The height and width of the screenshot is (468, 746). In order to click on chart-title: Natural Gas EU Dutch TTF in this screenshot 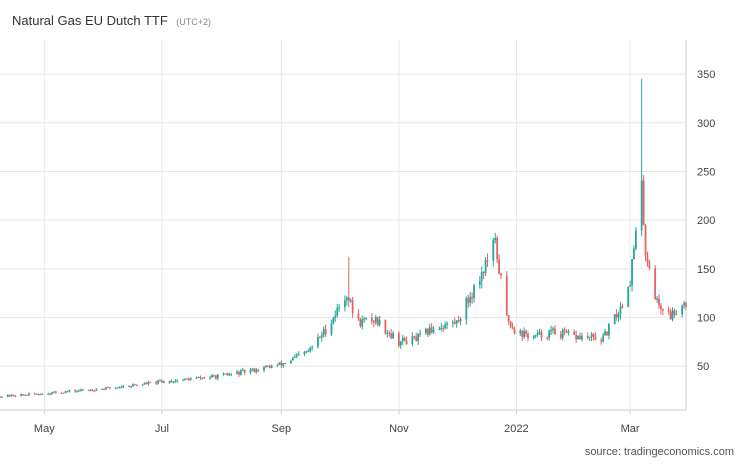, I will do `click(90, 20)`.